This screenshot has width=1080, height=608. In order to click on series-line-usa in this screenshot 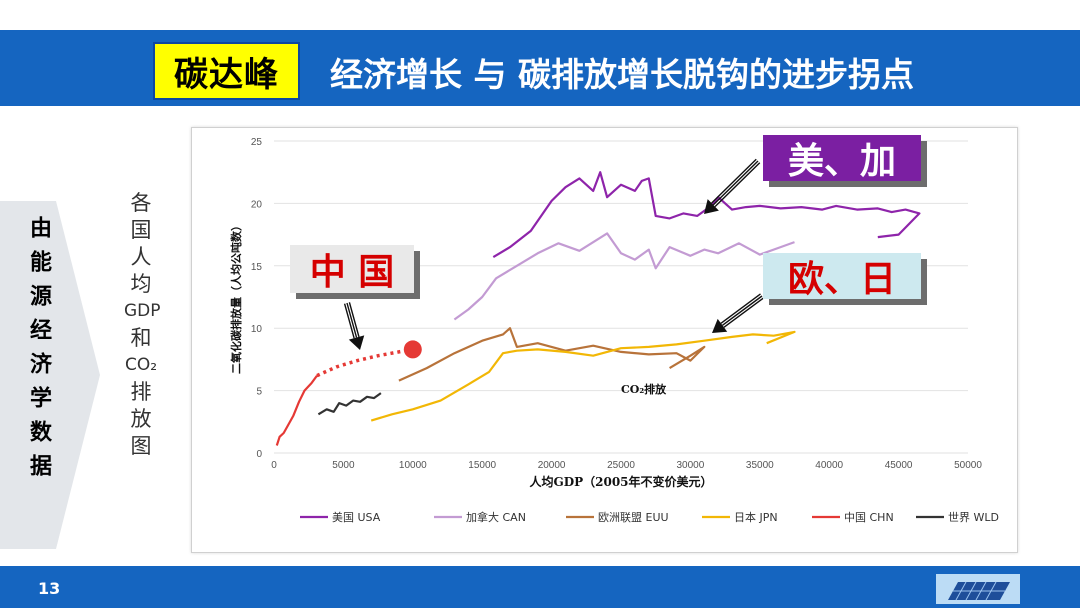, I will do `click(706, 215)`.